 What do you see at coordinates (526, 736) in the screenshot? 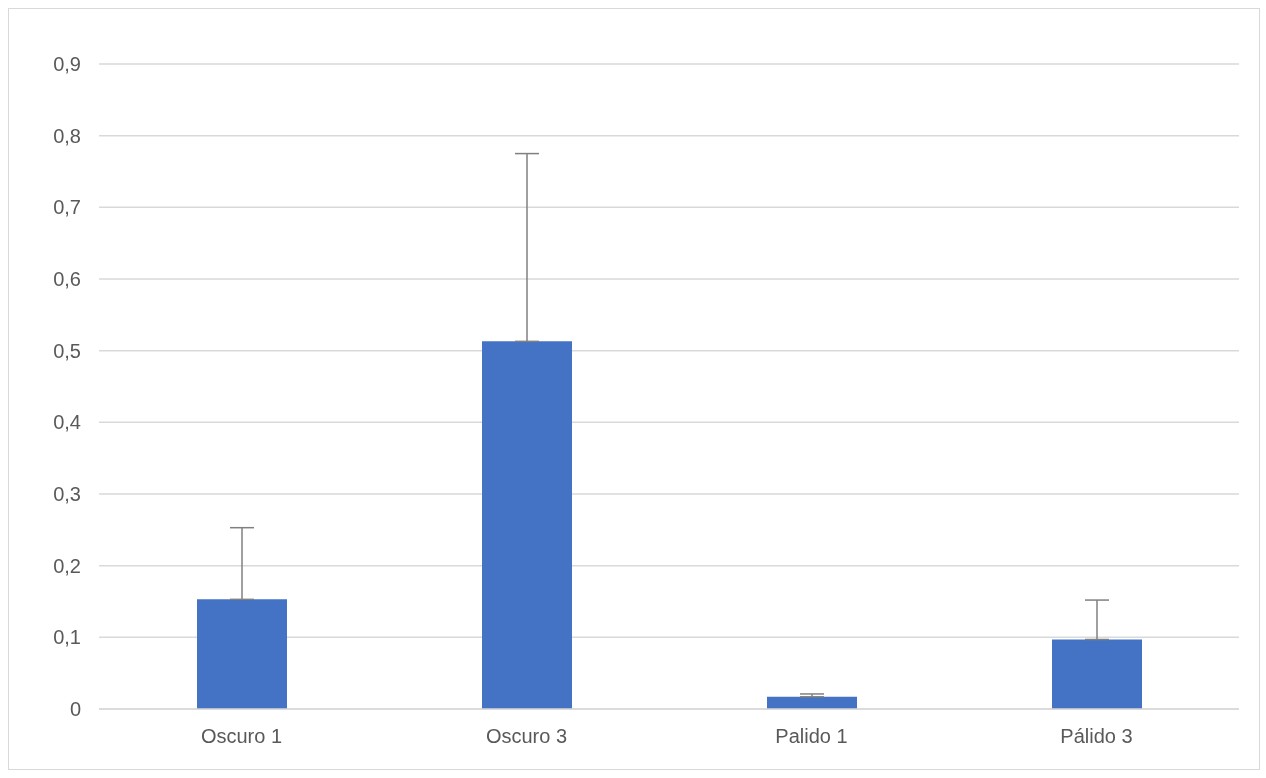
I see `x-tick-label: Oscuro 3` at bounding box center [526, 736].